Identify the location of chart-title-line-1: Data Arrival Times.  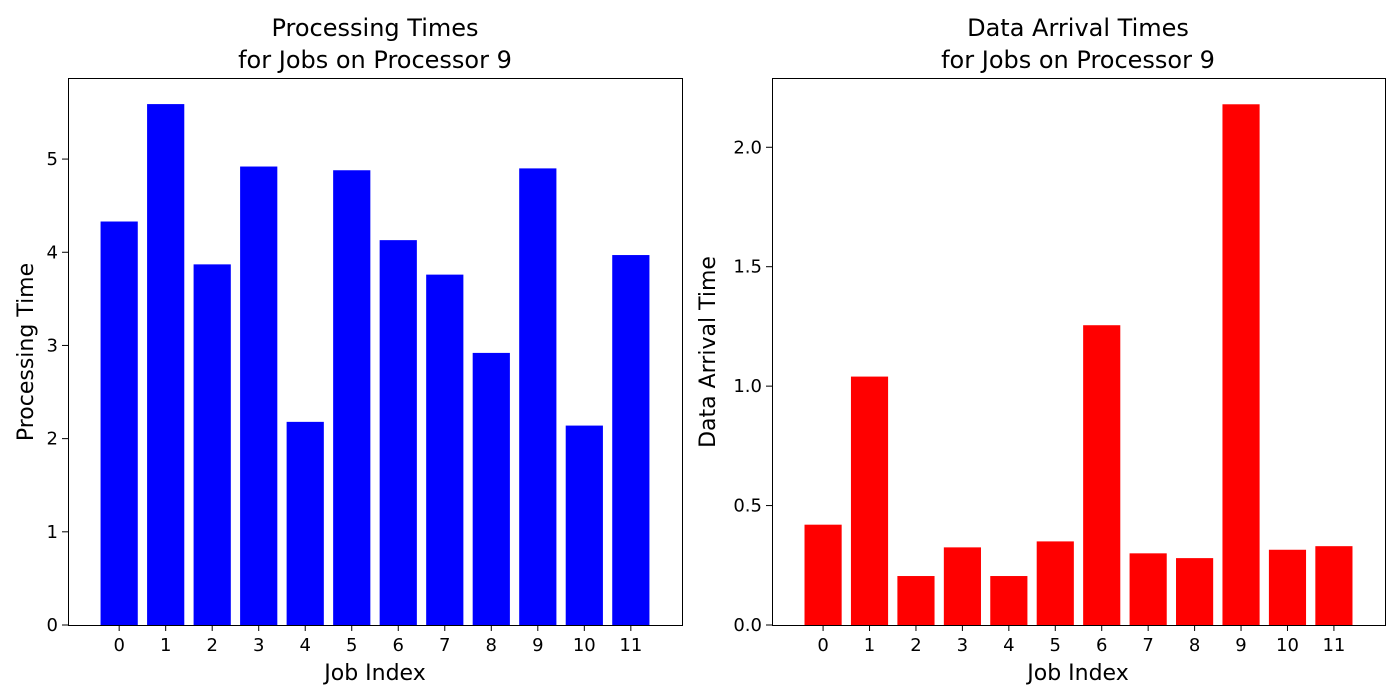
(1078, 28).